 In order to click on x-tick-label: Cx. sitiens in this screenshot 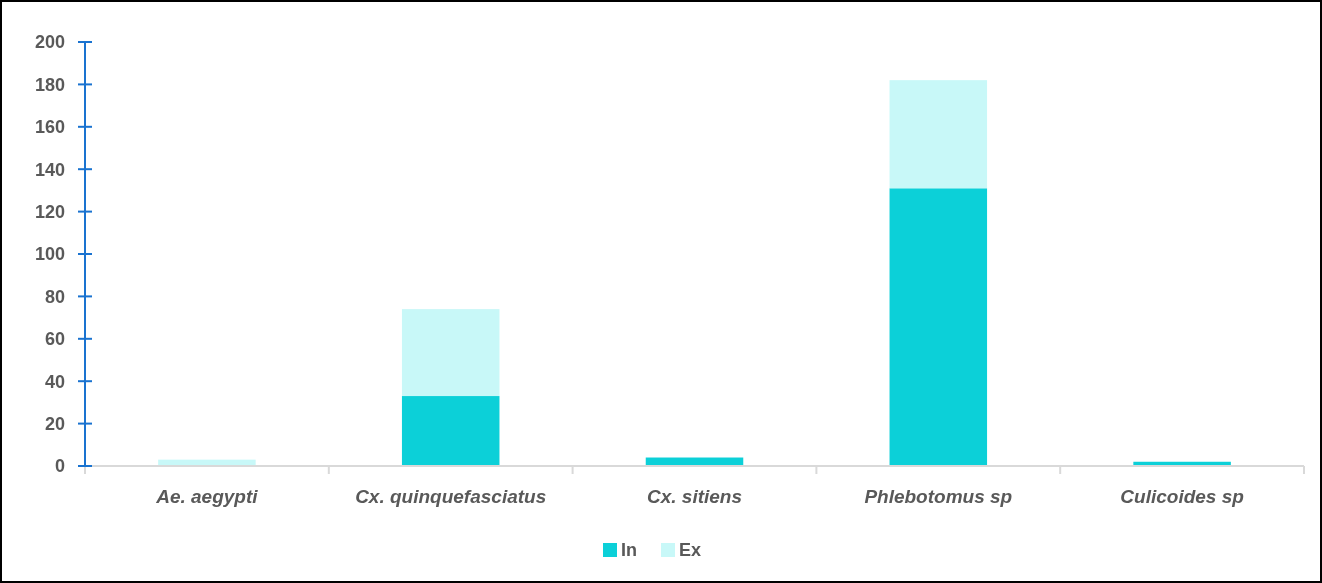, I will do `click(694, 496)`.